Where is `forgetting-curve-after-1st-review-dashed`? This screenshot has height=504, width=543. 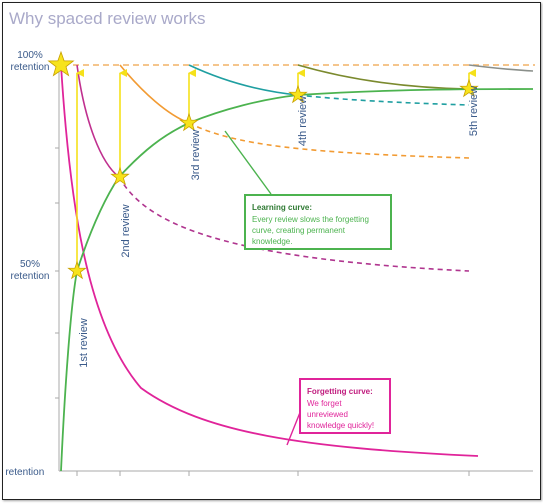 forgetting-curve-after-1st-review-dashed is located at coordinates (294, 224).